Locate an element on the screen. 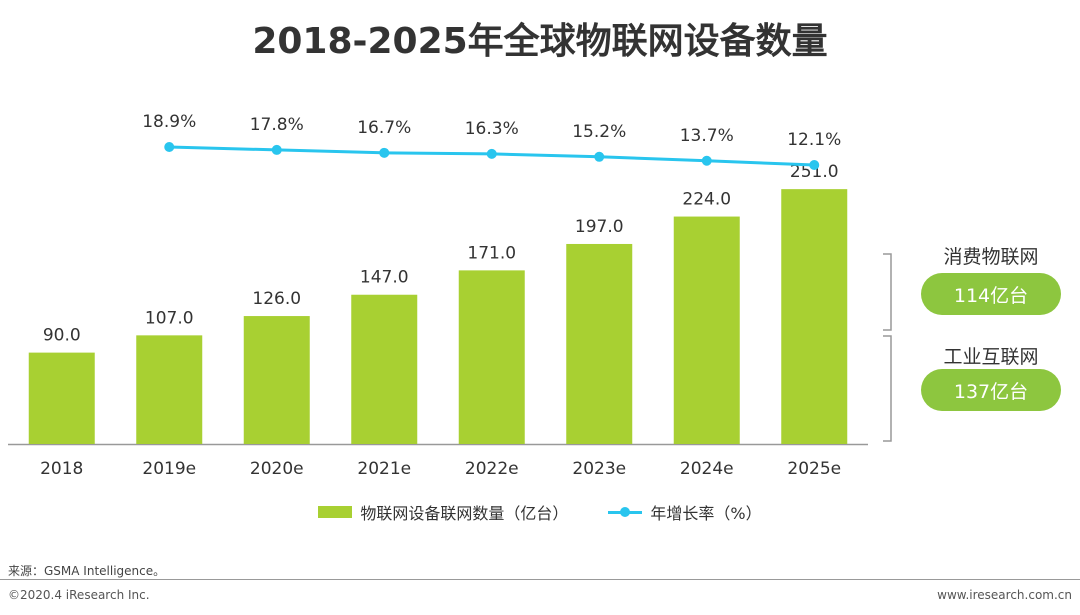  footer-website: www.iresearch.com.cn is located at coordinates (1004, 595).